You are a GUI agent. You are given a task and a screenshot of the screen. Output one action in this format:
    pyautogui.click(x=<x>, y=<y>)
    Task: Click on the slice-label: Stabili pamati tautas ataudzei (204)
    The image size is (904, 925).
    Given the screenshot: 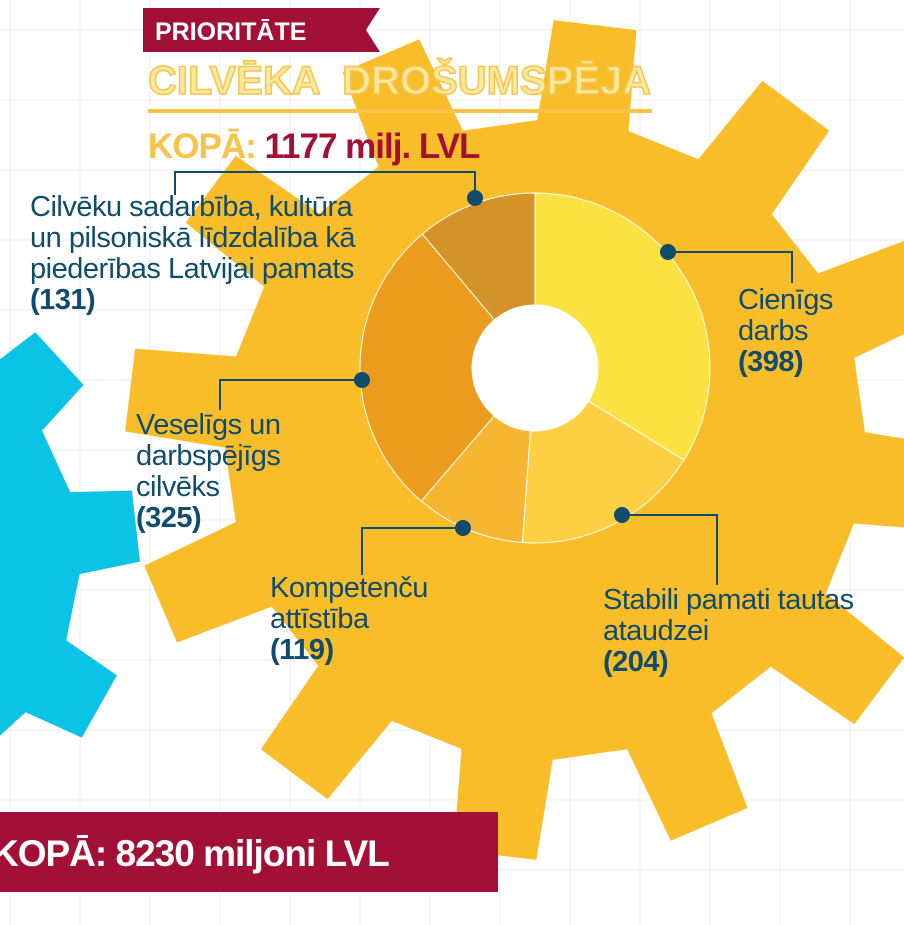 What is the action you would take?
    pyautogui.click(x=733, y=631)
    